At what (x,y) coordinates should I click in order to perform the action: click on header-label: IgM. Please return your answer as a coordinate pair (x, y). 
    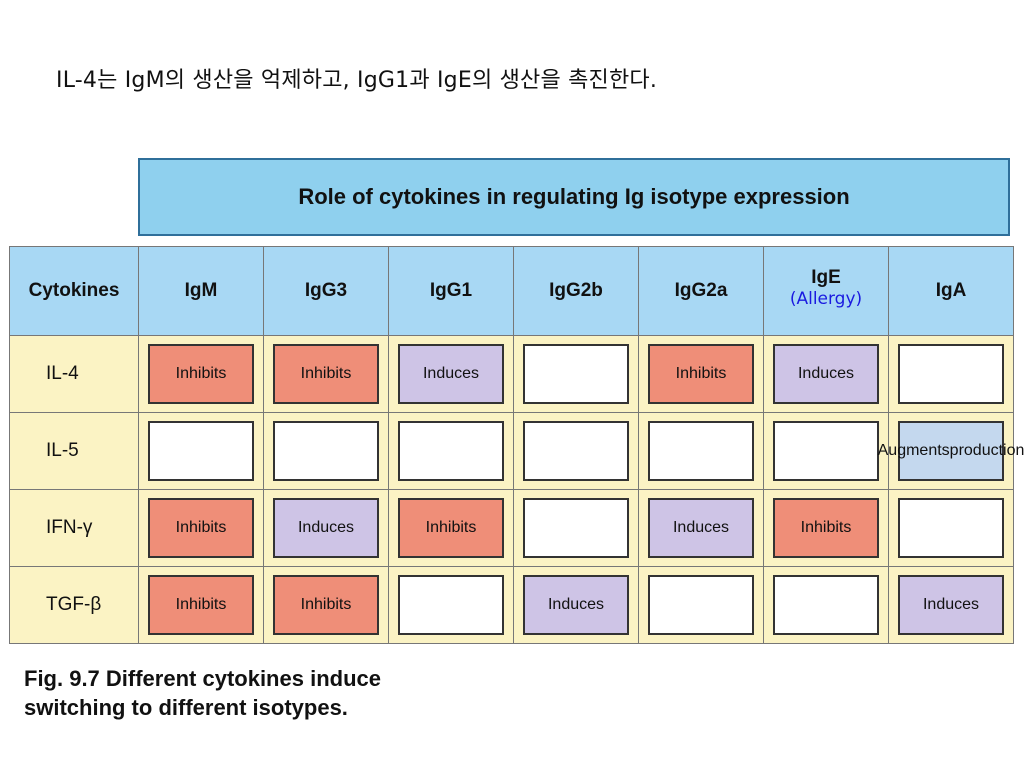
    Looking at the image, I should click on (201, 290).